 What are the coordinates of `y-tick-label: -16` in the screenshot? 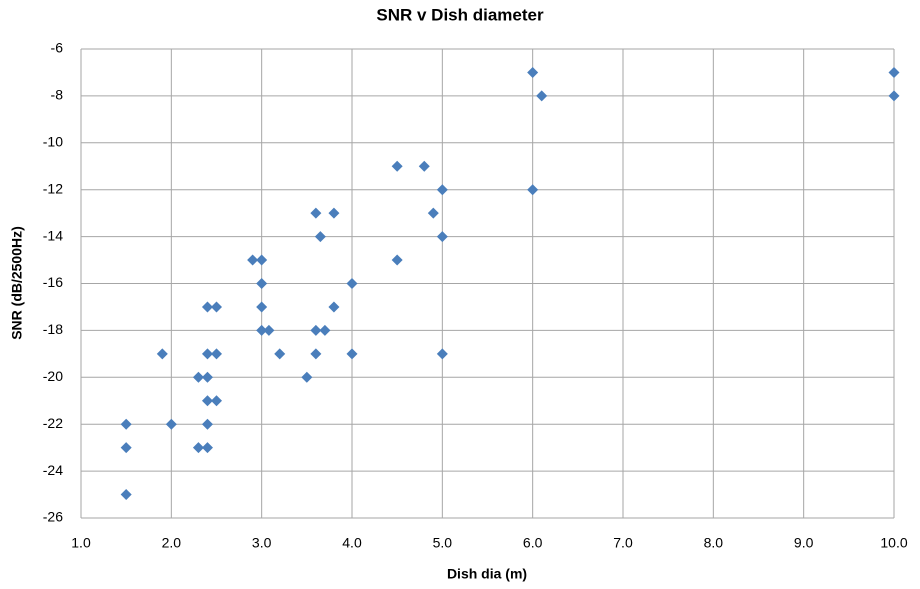 It's located at (53, 282).